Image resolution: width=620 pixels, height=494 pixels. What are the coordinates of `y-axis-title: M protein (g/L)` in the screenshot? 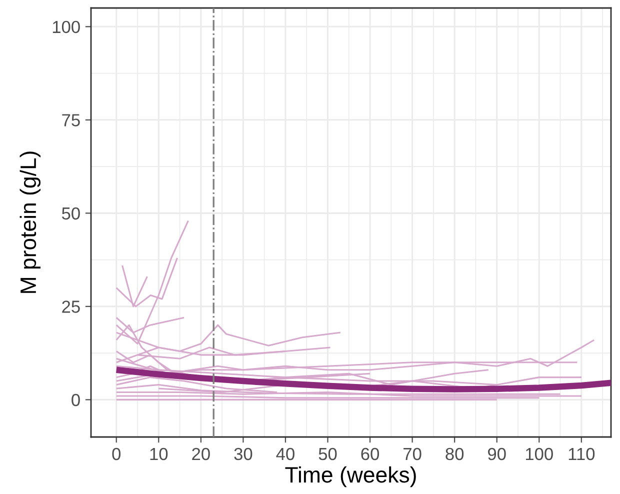 It's located at (30, 222).